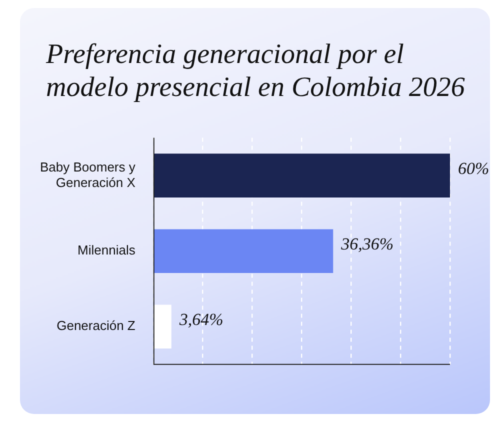  What do you see at coordinates (107, 250) in the screenshot?
I see `y-tick-label: Milennials` at bounding box center [107, 250].